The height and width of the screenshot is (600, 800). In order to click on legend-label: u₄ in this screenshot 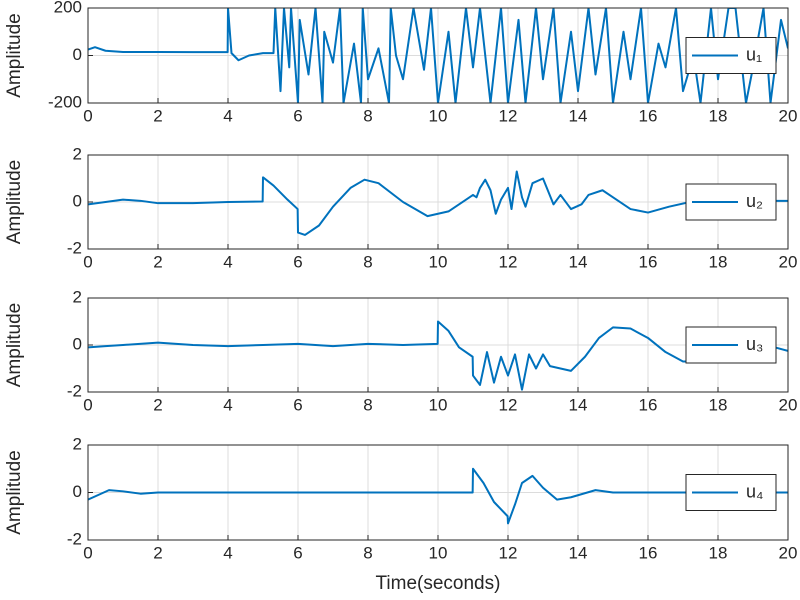, I will do `click(754, 491)`.